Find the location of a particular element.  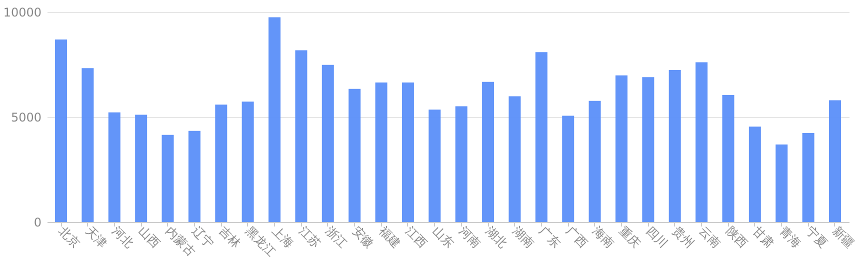

x-tick-label: 青海 is located at coordinates (790, 237).